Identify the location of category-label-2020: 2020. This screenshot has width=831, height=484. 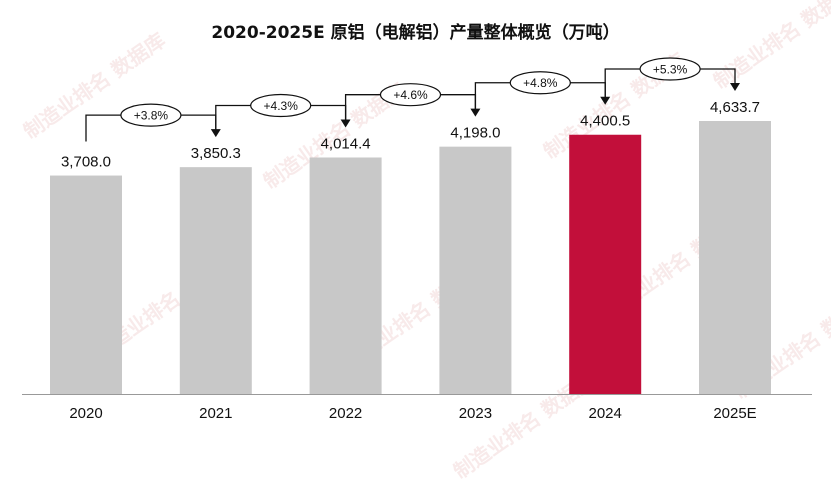
(85, 413).